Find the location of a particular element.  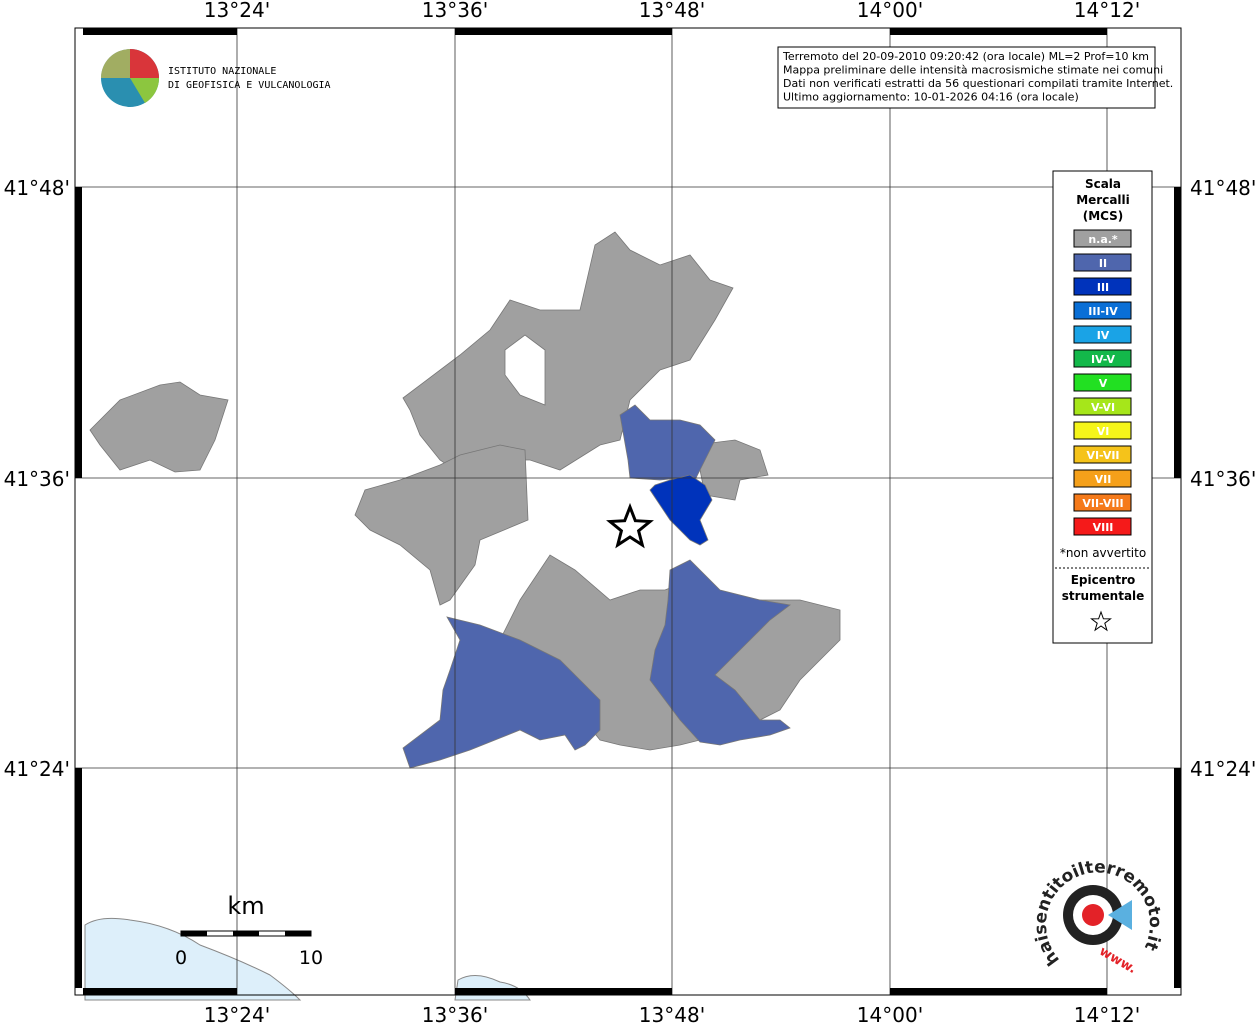

legend-label: VII-VIII is located at coordinates (1102, 503).